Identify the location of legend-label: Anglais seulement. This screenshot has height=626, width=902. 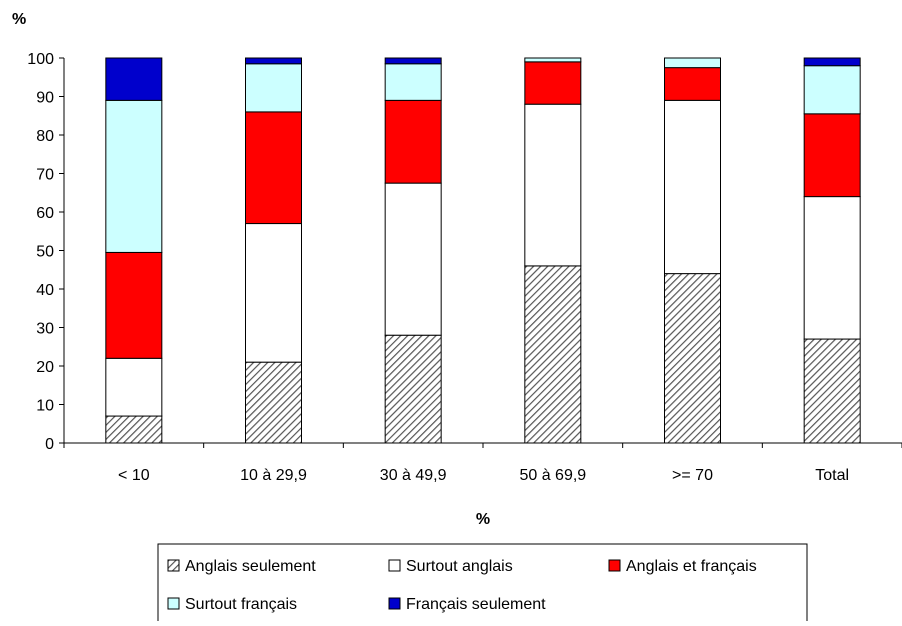
(250, 566).